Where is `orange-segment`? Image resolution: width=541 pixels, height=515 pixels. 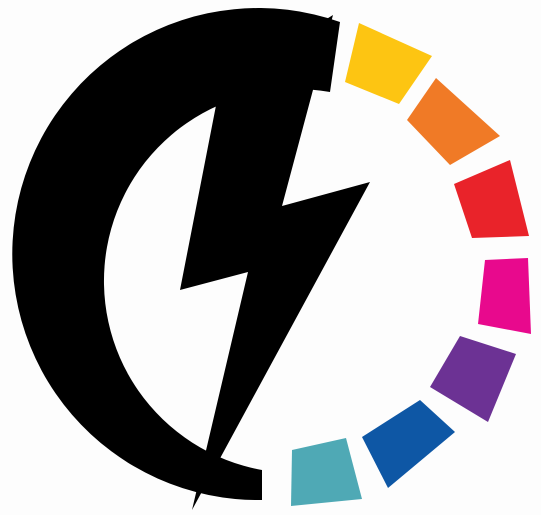
orange-segment is located at coordinates (453, 121).